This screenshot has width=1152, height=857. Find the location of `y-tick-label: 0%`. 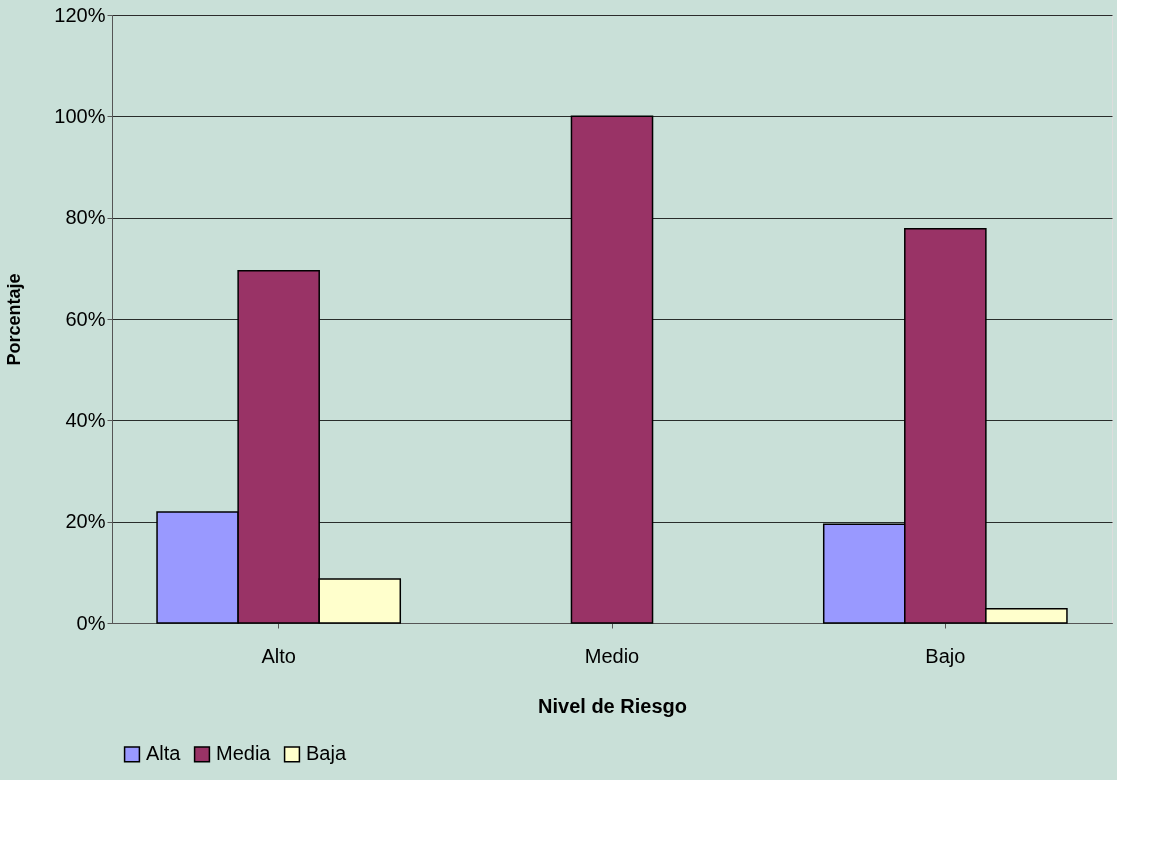

y-tick-label: 0% is located at coordinates (91, 622).